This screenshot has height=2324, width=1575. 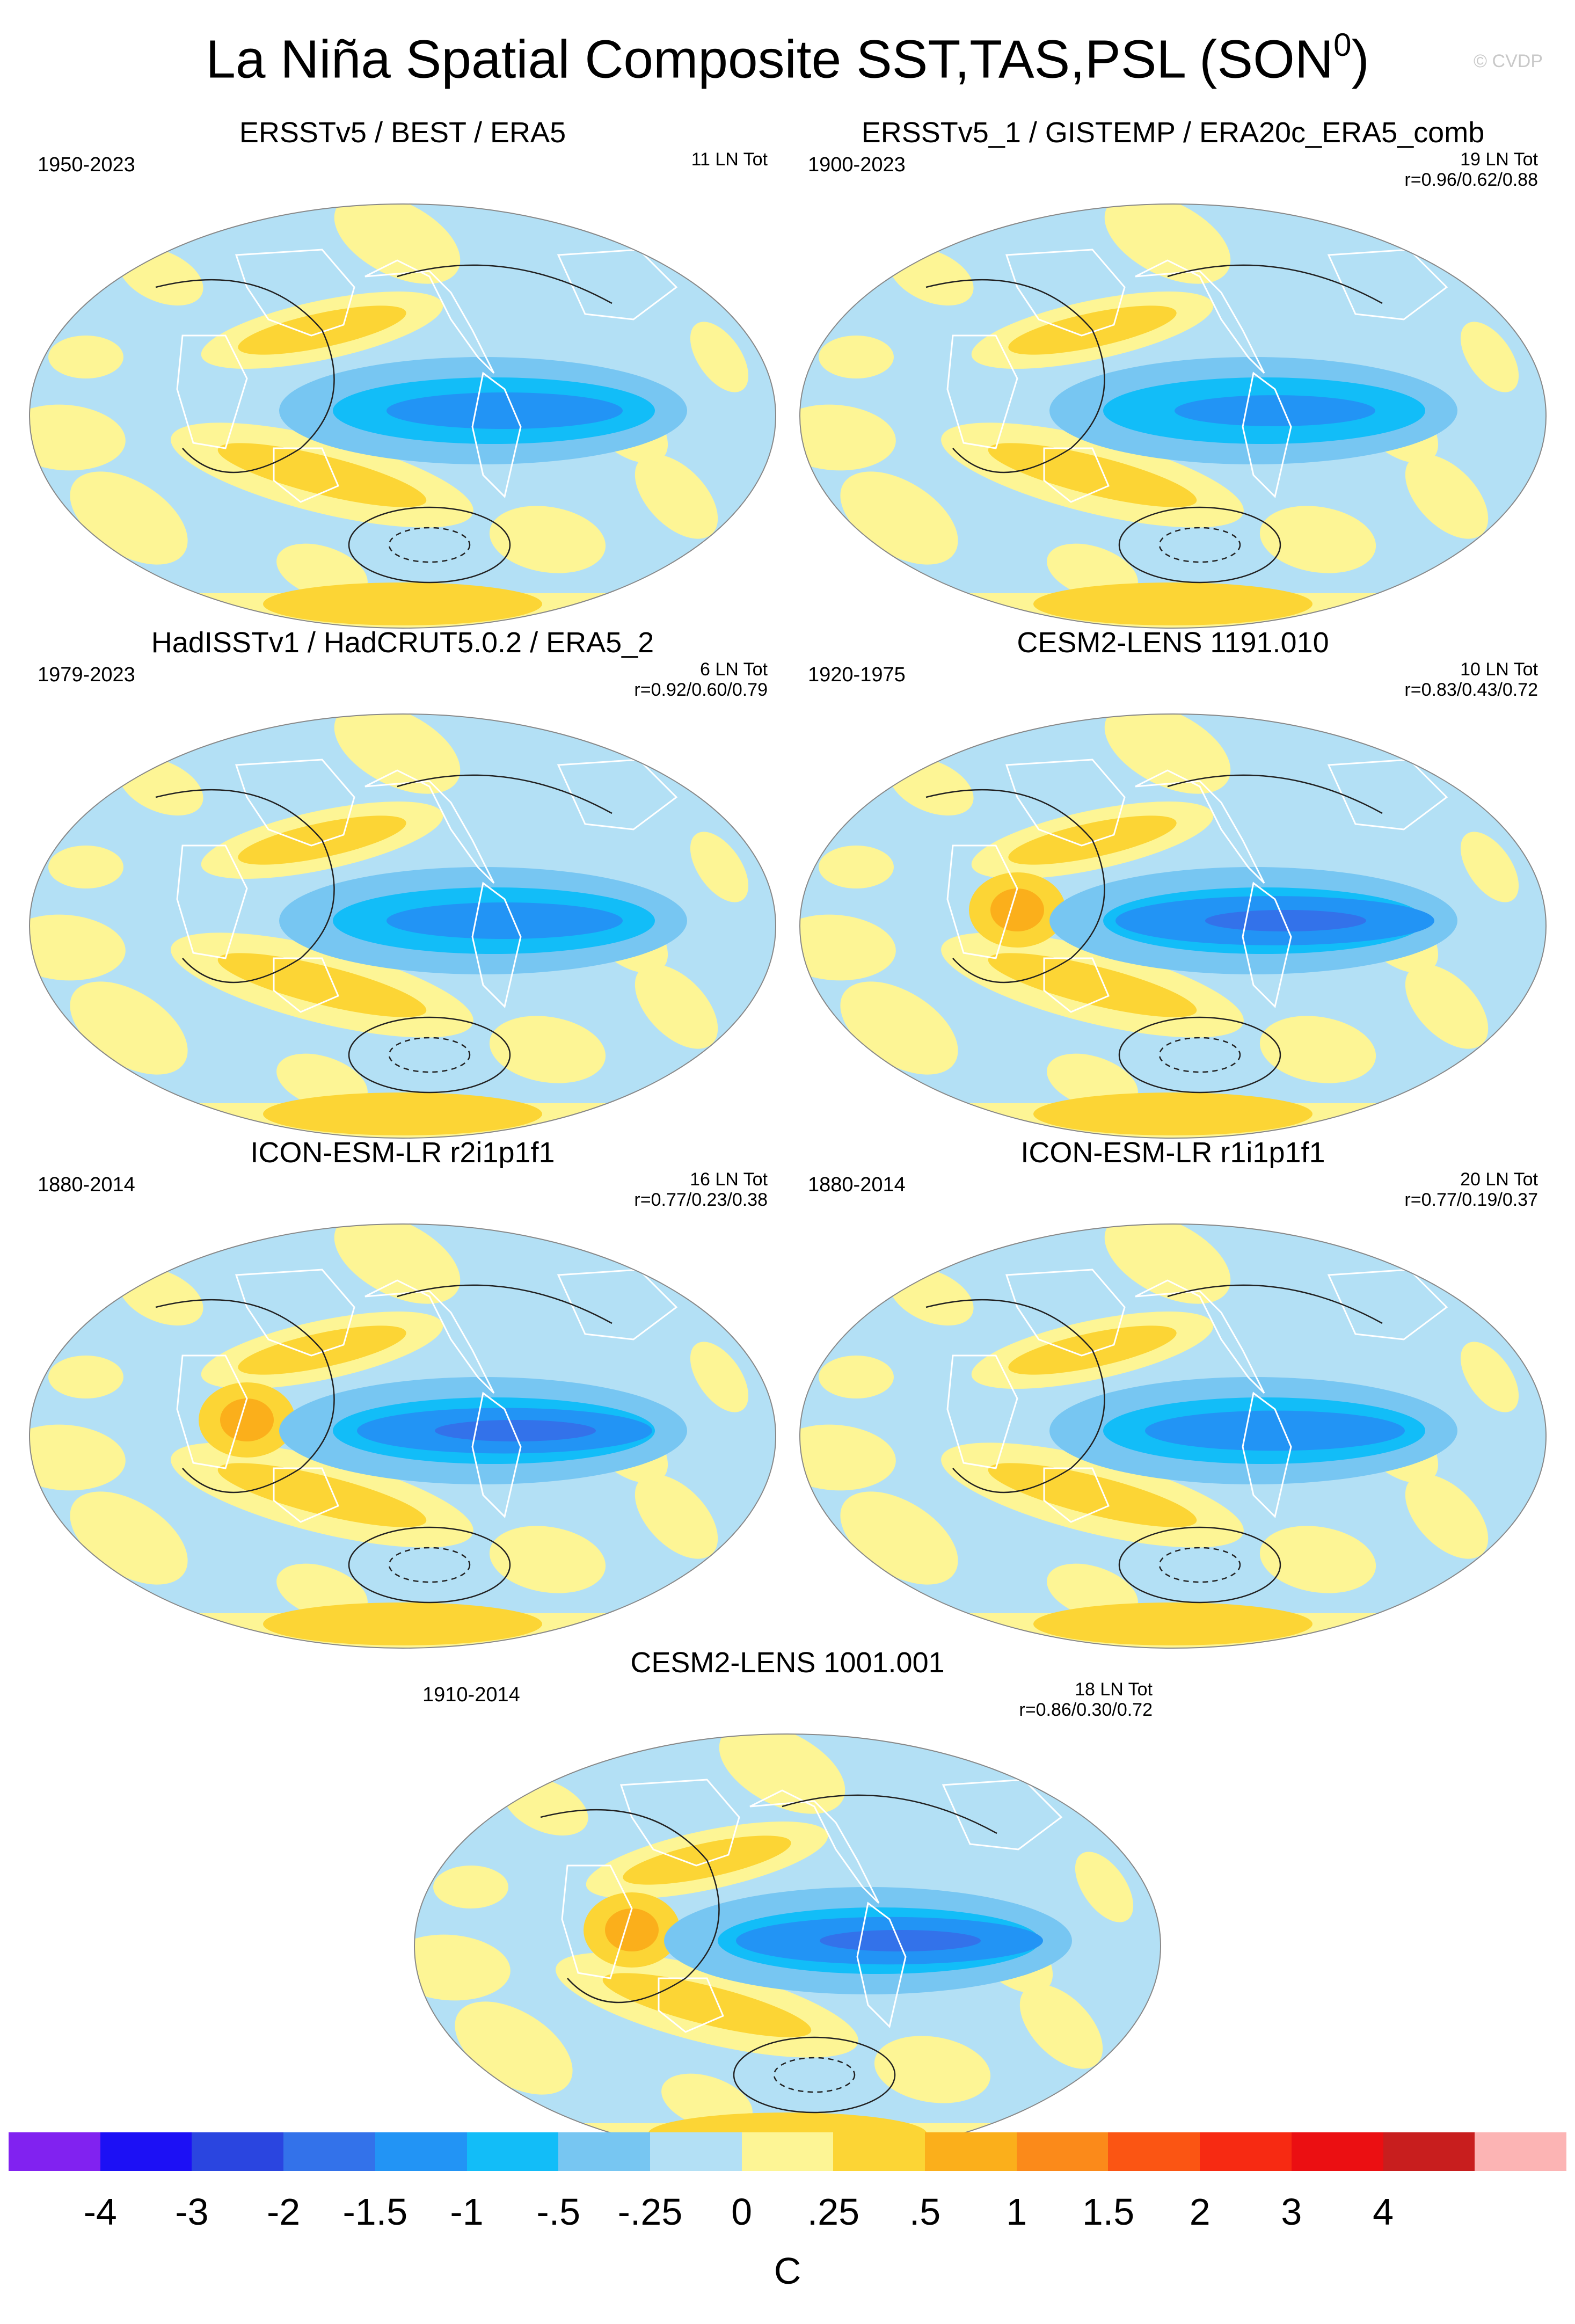 I want to click on colorbar-tick-label: -3, so click(x=192, y=2212).